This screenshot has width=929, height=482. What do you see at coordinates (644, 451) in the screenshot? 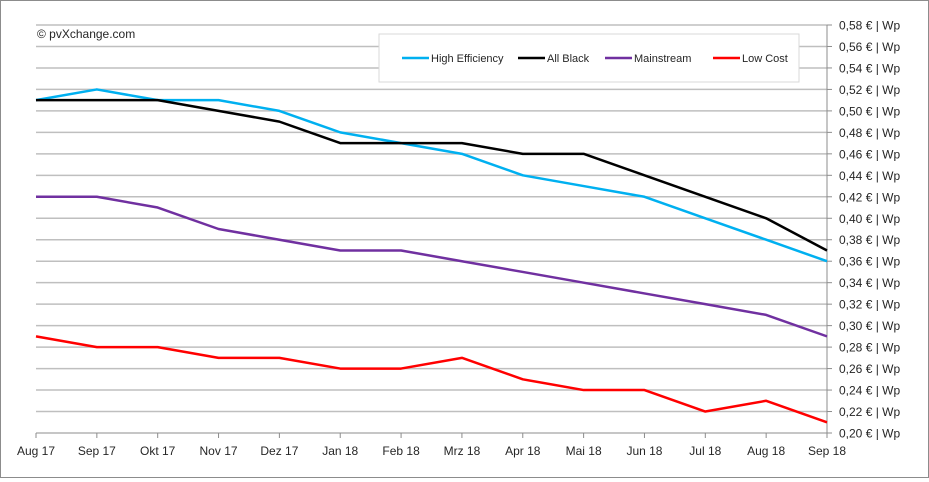
I see `x-tick-label: Jun 18` at bounding box center [644, 451].